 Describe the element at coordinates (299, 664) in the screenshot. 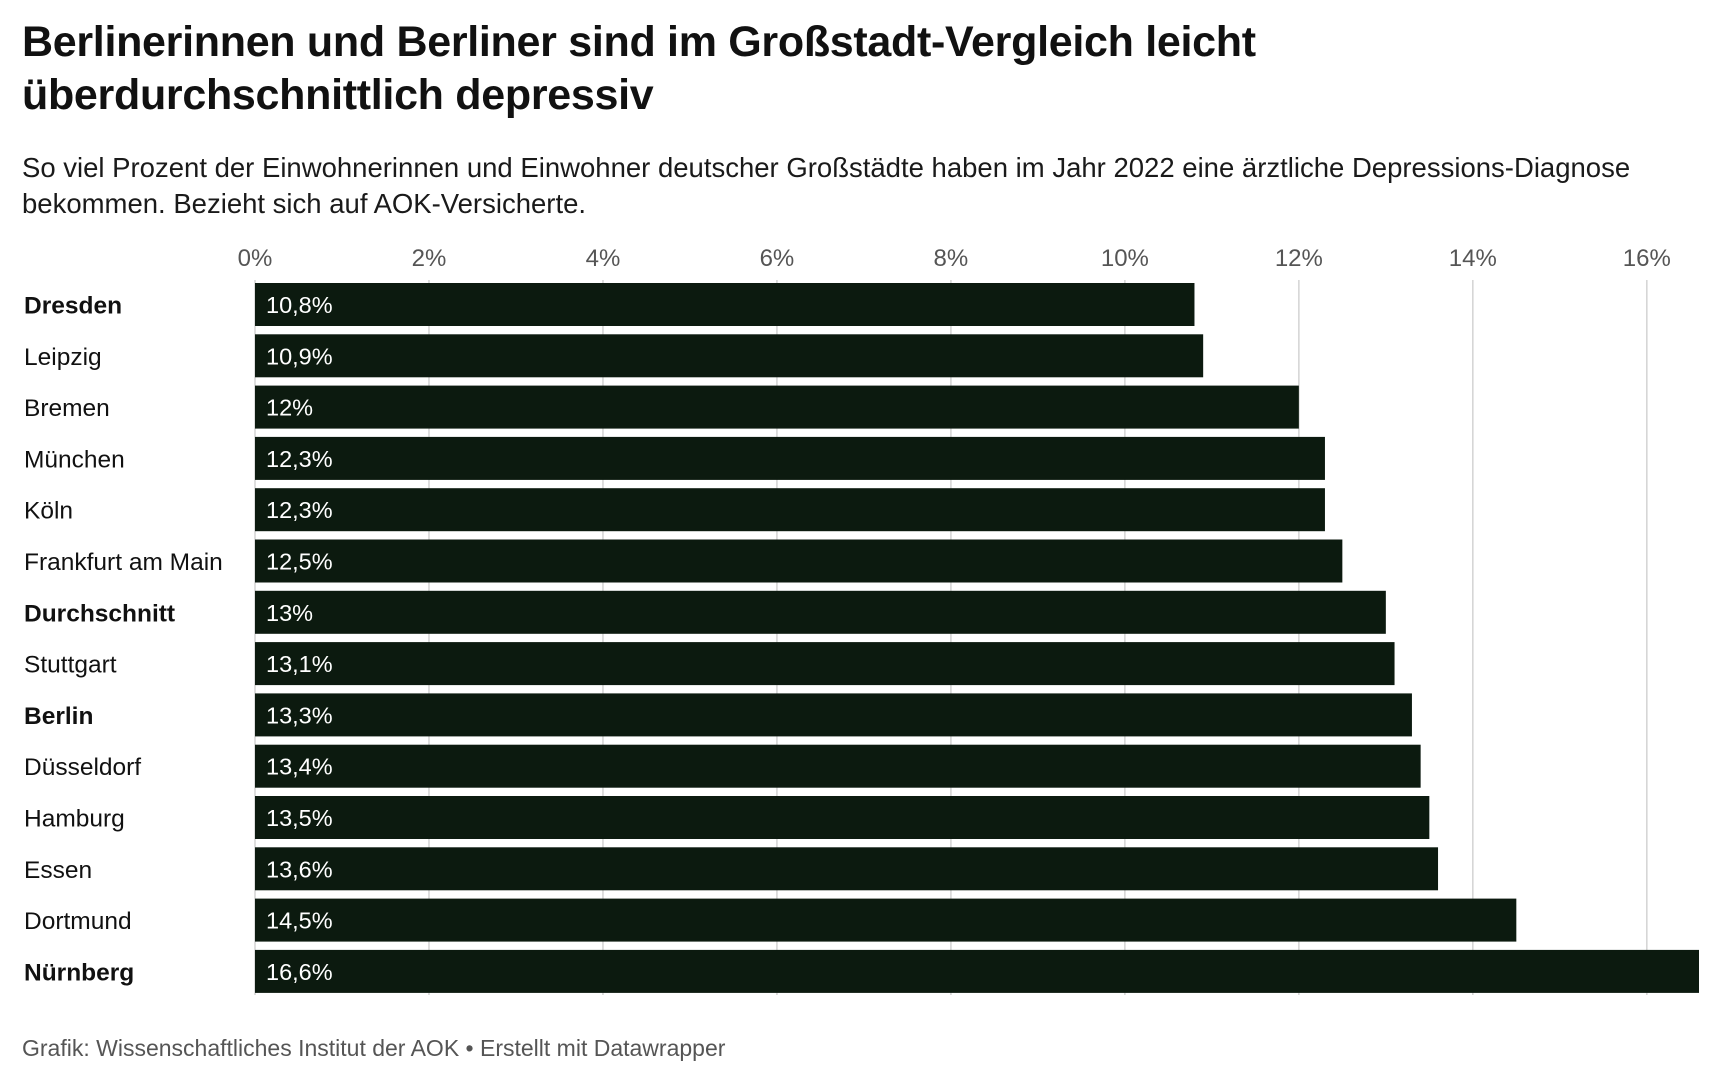

I see `value-label: 13,1%` at that location.